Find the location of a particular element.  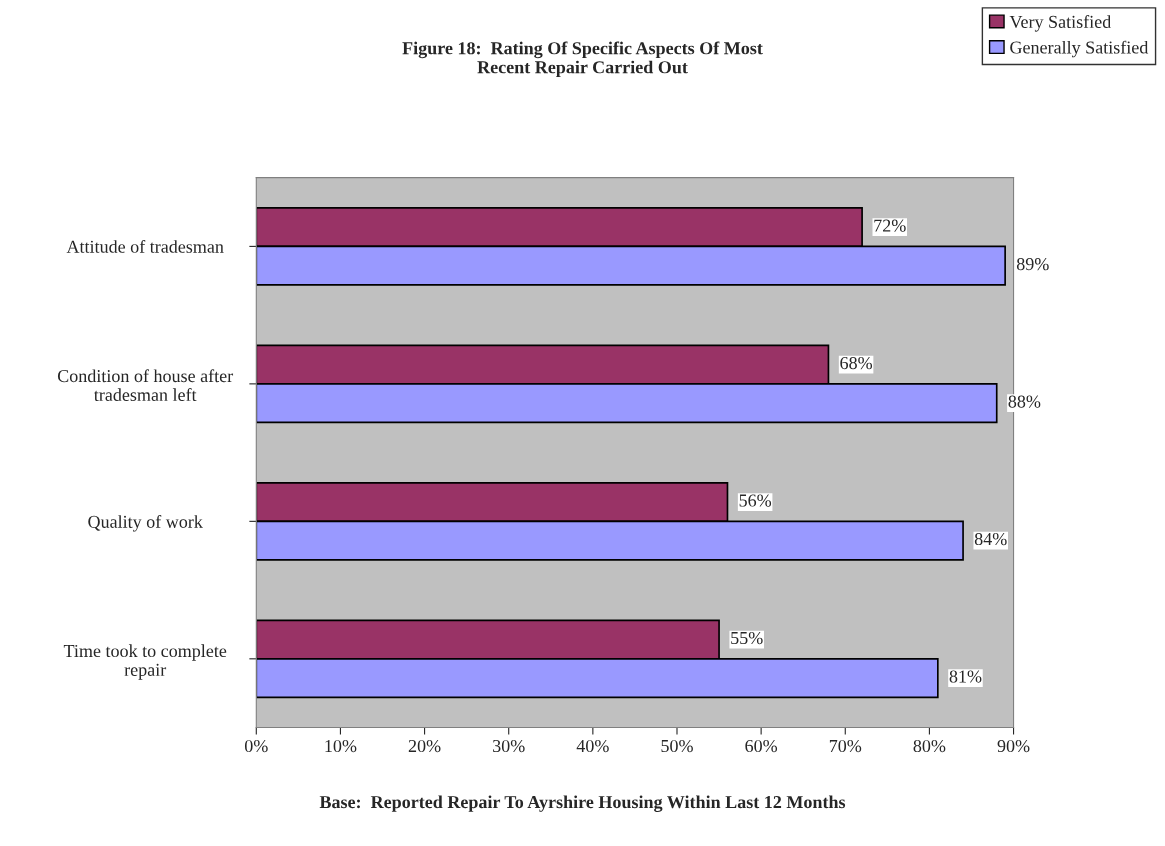

x-tick-label: 0% is located at coordinates (256, 746).